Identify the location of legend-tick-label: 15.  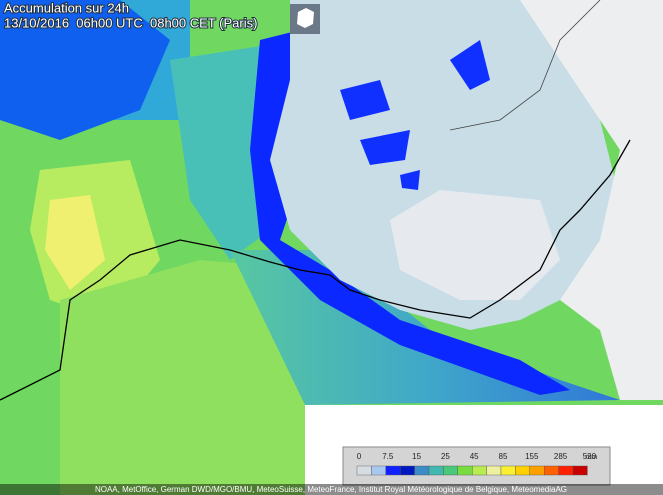
(416, 456).